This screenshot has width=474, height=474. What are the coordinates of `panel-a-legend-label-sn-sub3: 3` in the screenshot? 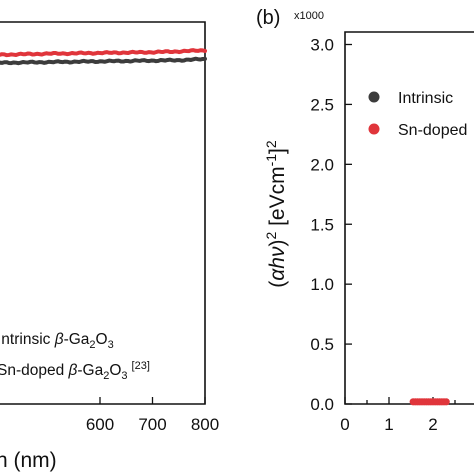 It's located at (124, 376).